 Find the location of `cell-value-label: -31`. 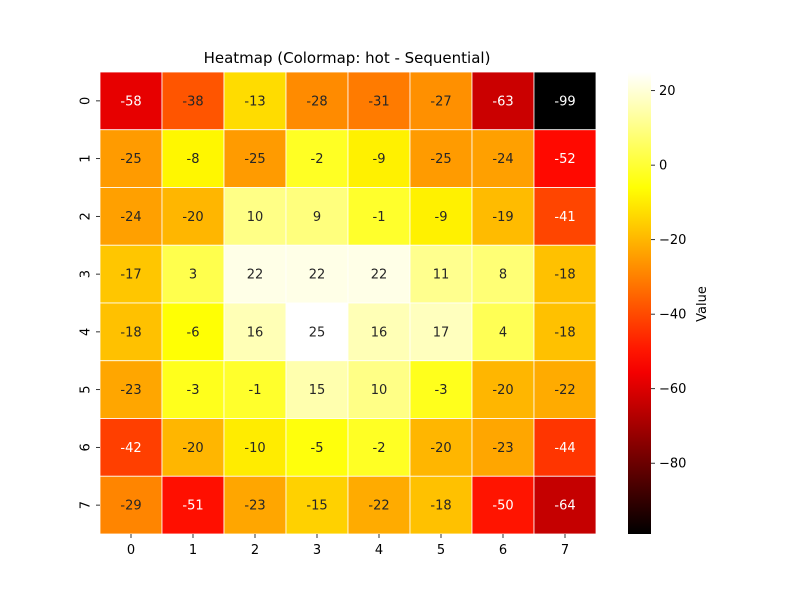

cell-value-label: -31 is located at coordinates (378, 101).